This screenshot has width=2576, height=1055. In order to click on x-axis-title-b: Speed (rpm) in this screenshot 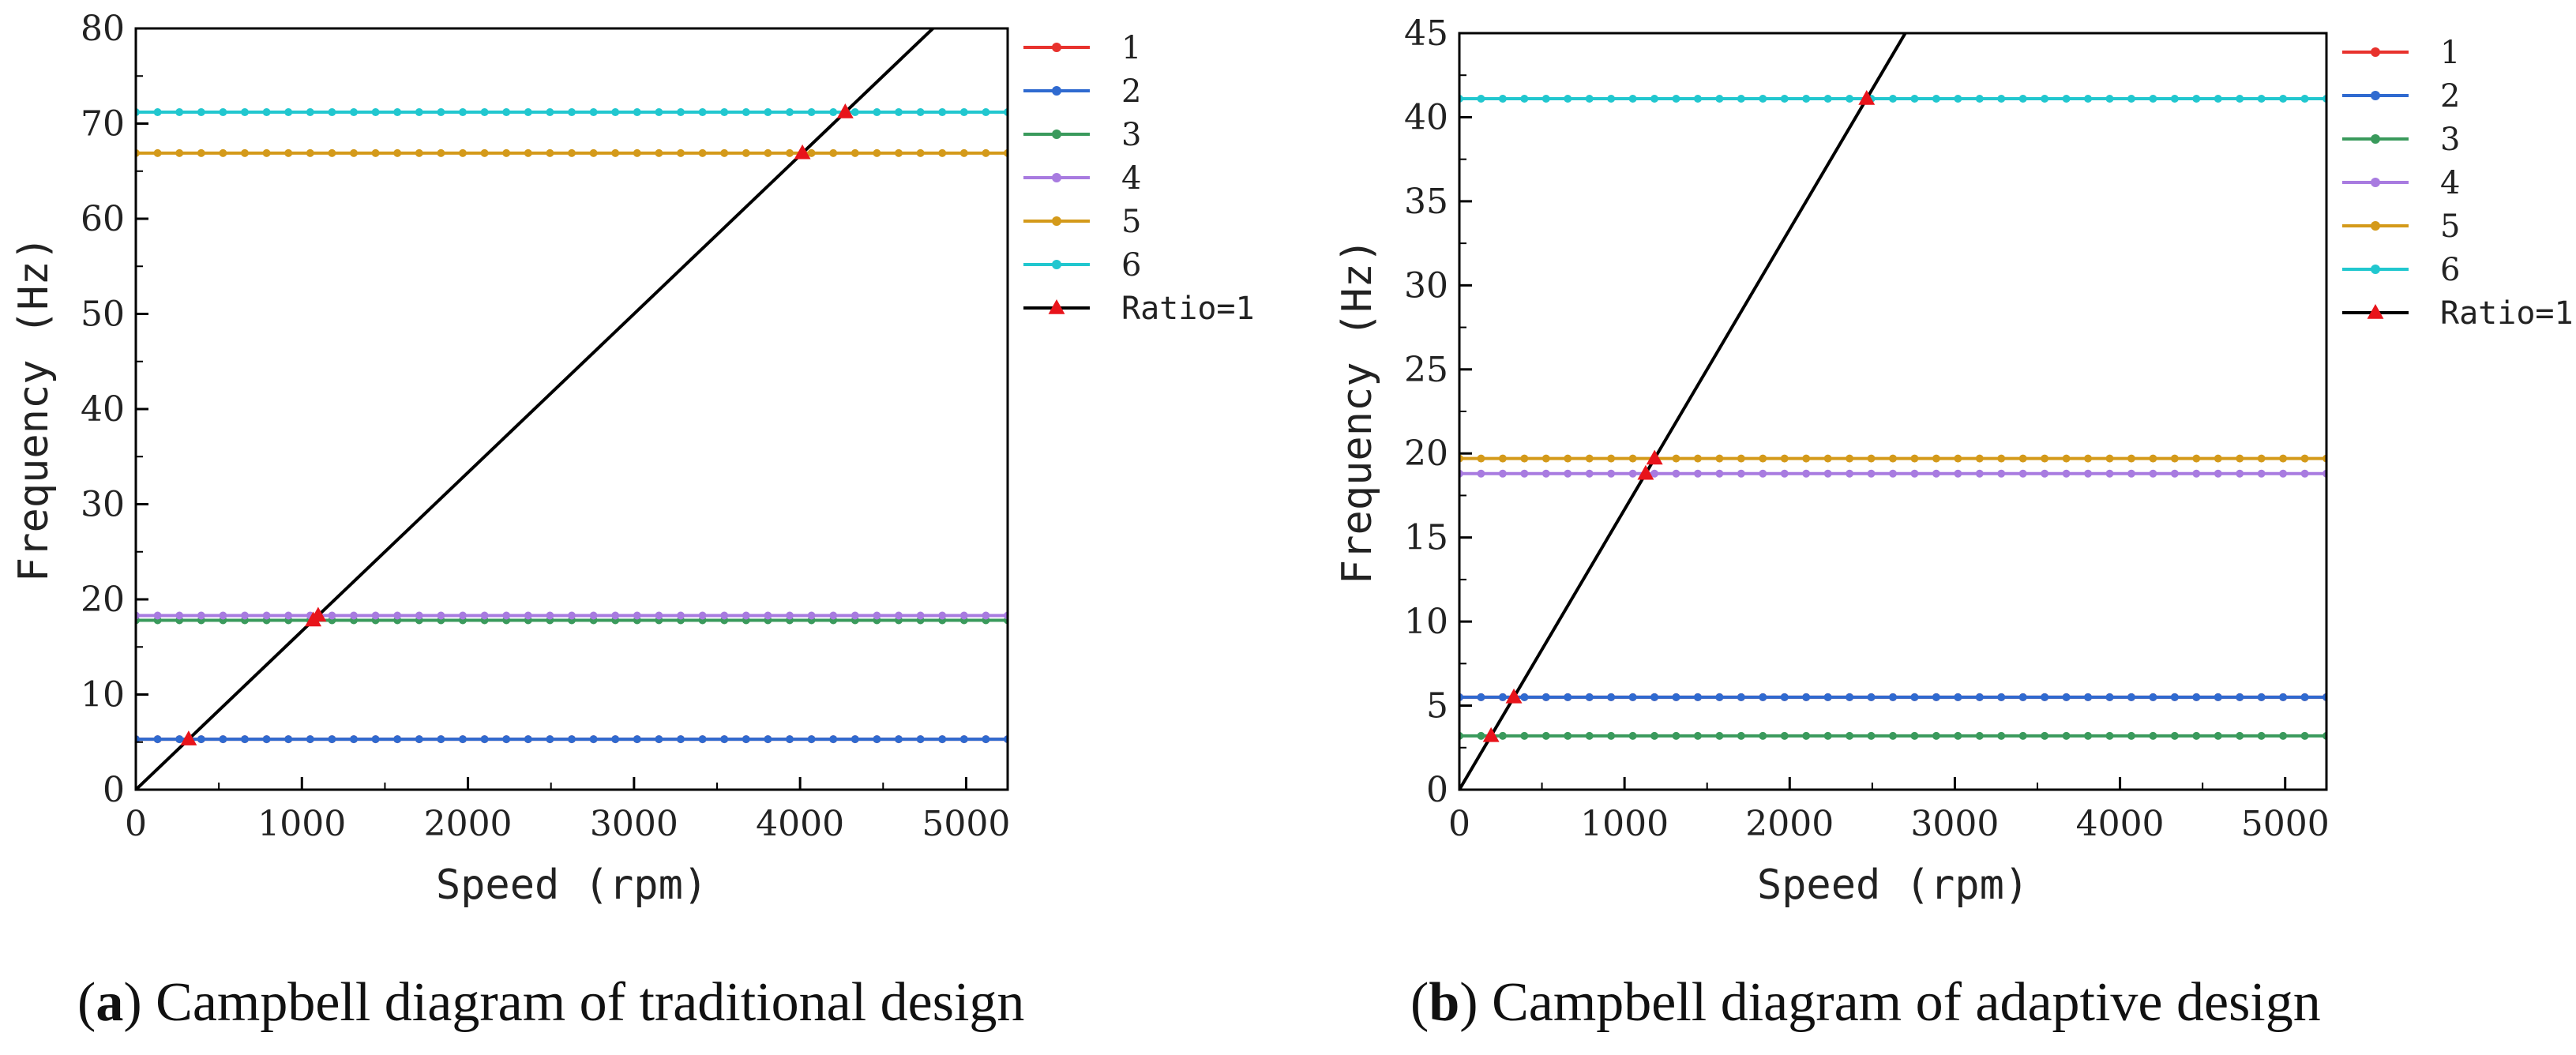, I will do `click(1893, 885)`.